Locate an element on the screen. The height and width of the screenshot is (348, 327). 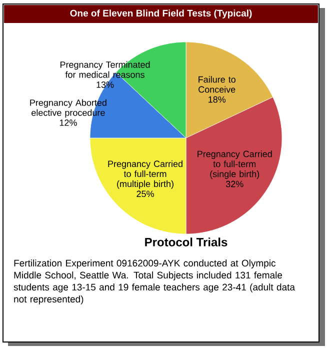
data-label: 25% is located at coordinates (145, 194).